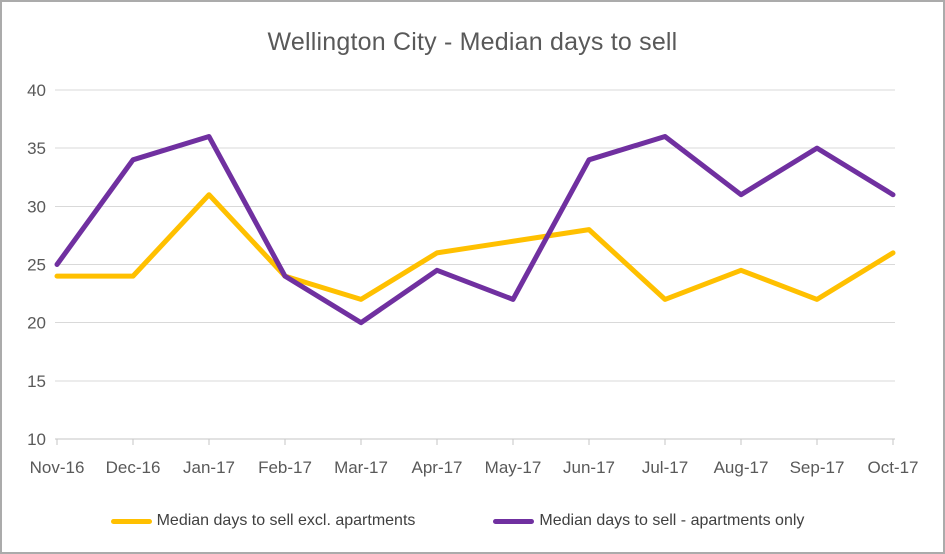 The width and height of the screenshot is (945, 554). Describe the element at coordinates (361, 467) in the screenshot. I see `x-axis-tick-label: Mar-17` at that location.